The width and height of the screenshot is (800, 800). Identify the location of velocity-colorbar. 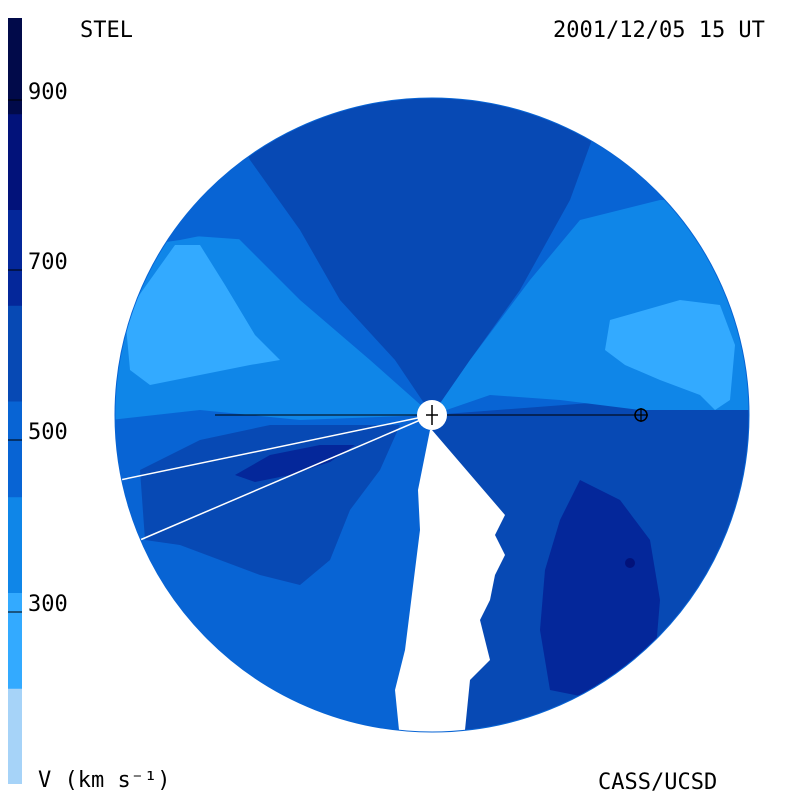
(15, 401).